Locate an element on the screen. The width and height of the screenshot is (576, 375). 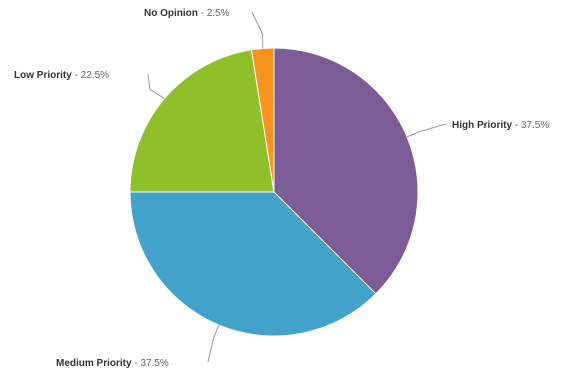
slice-label-name: High Priority is located at coordinates (482, 125).